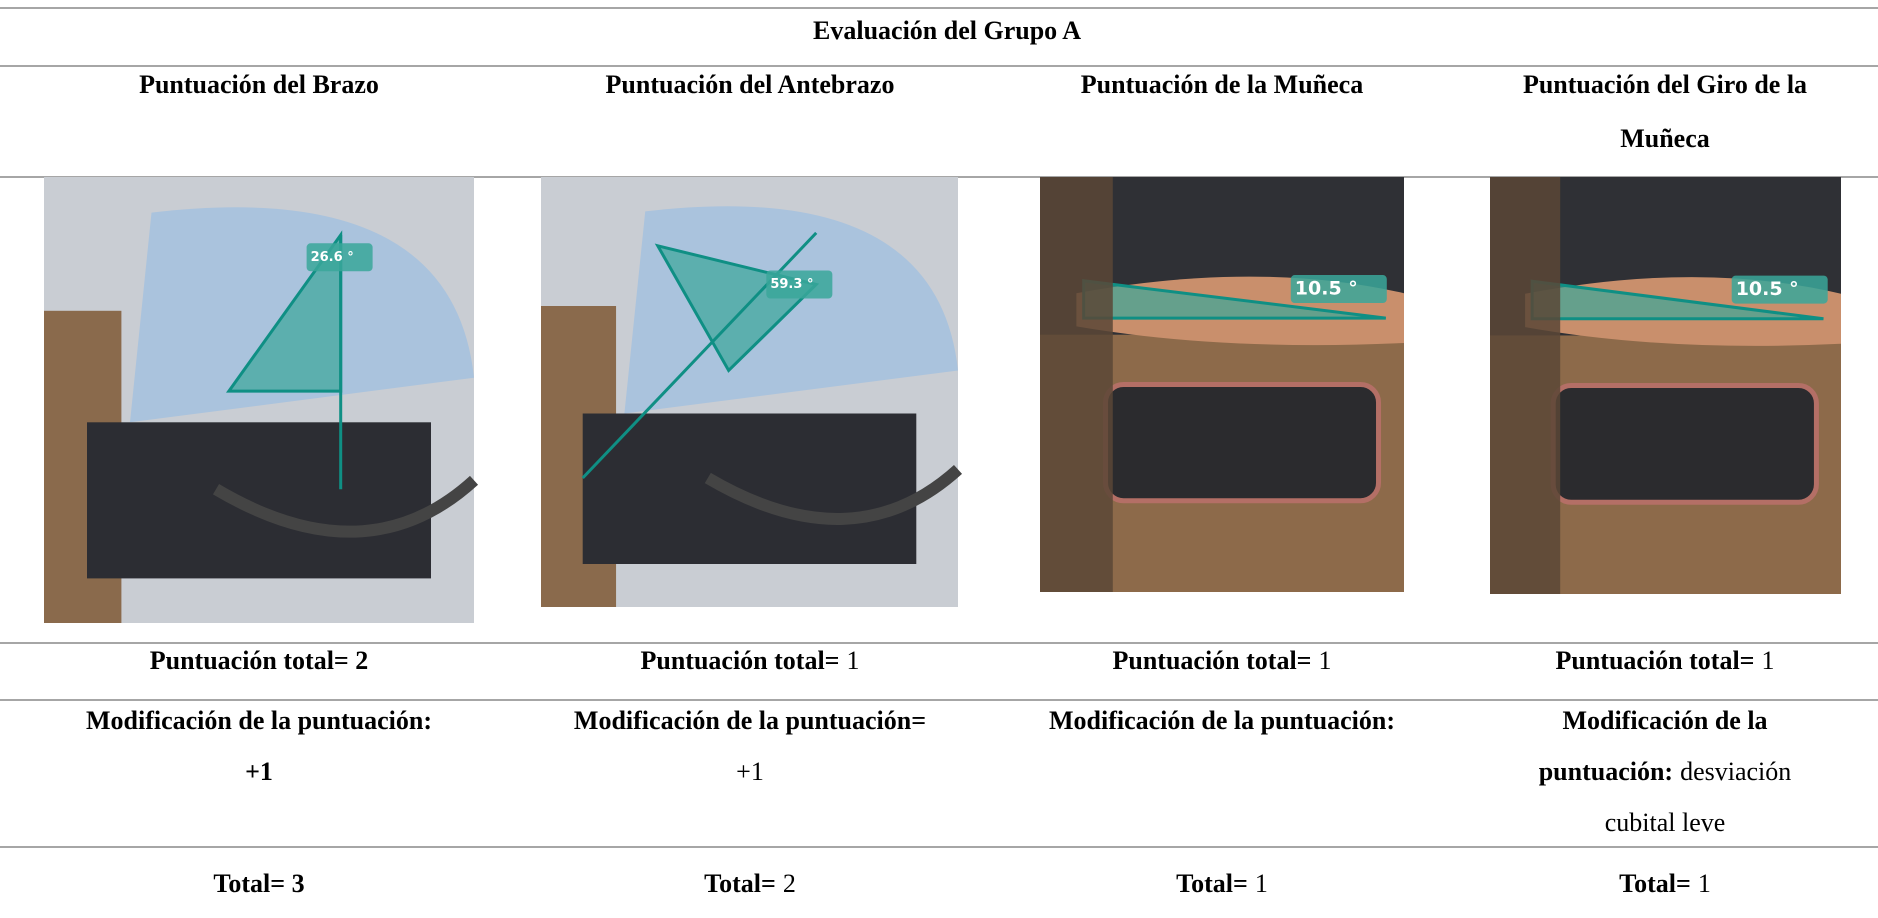 The image size is (1878, 918). What do you see at coordinates (332, 257) in the screenshot?
I see `angle-label: 26.6 °` at bounding box center [332, 257].